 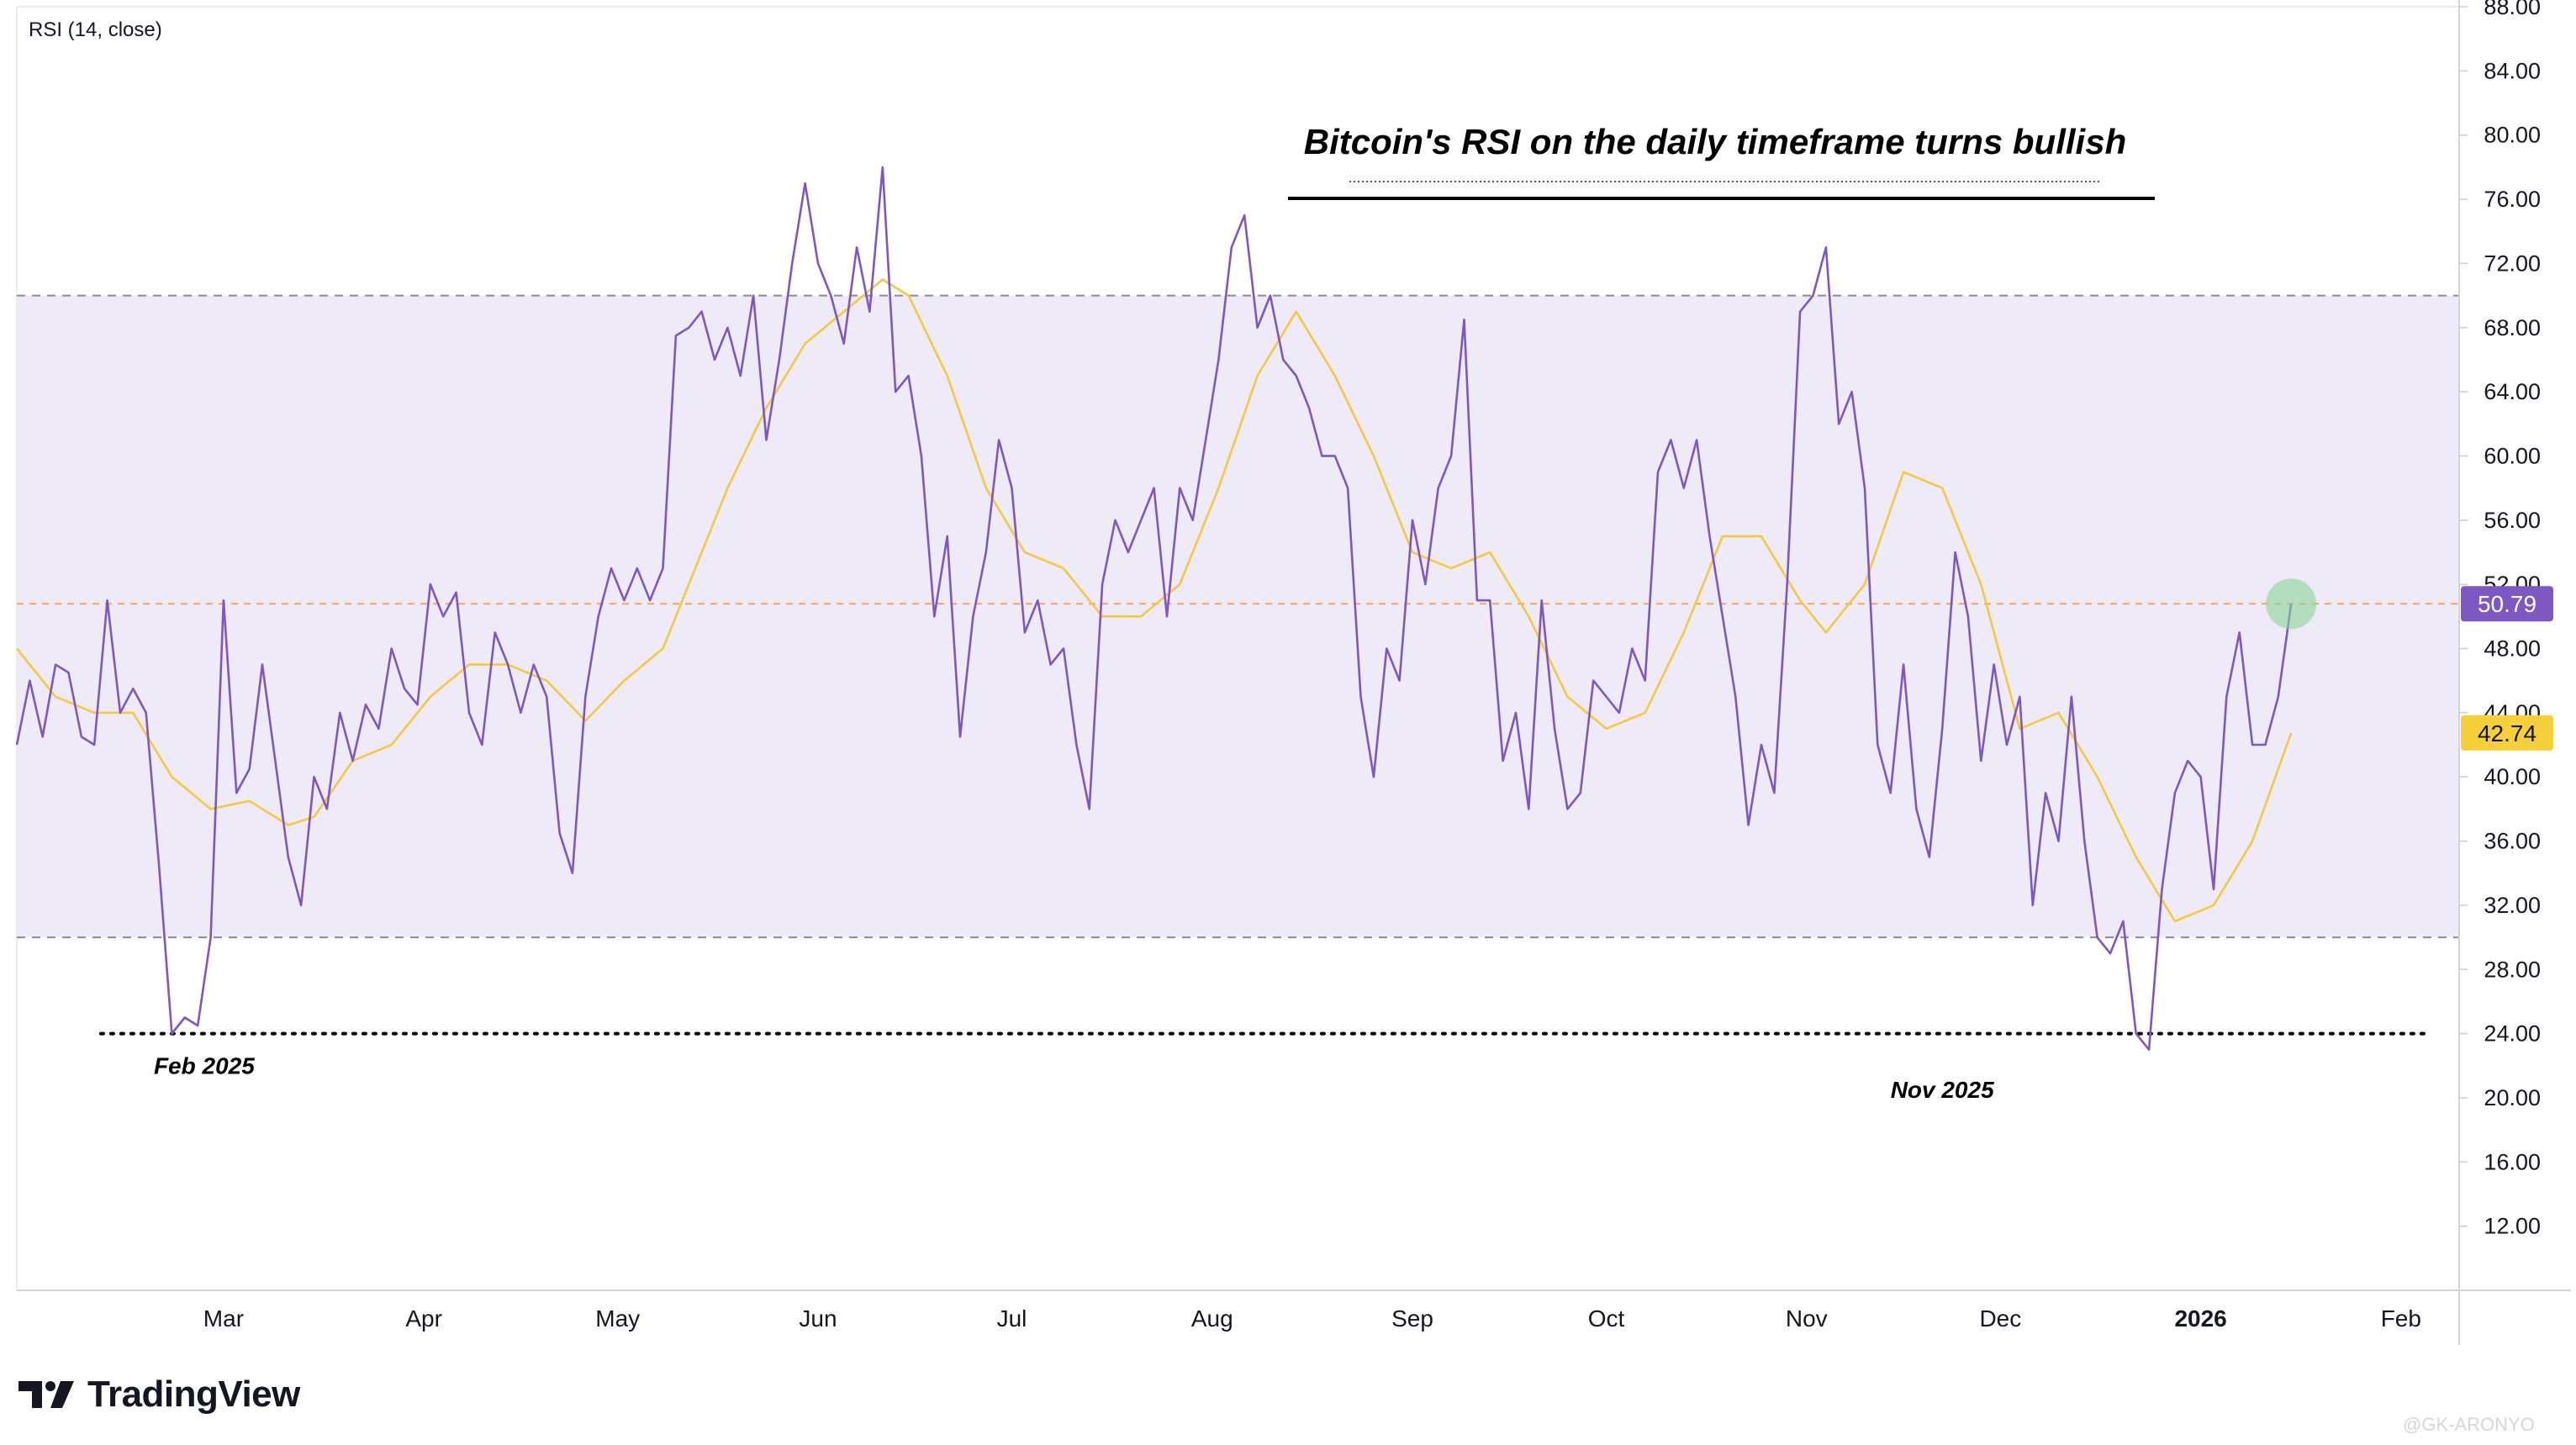 I want to click on current-point-highlight, so click(x=2291, y=604).